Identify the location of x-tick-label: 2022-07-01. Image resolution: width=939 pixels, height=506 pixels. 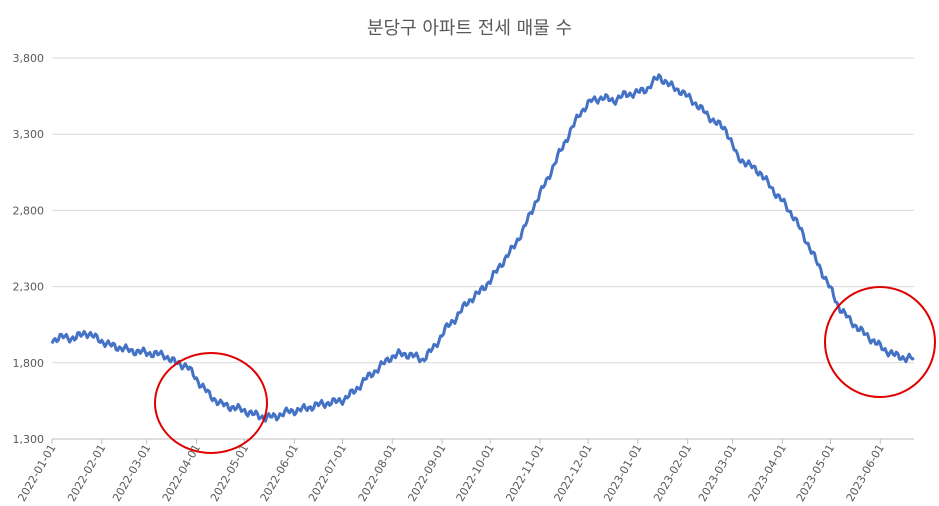
(327, 473).